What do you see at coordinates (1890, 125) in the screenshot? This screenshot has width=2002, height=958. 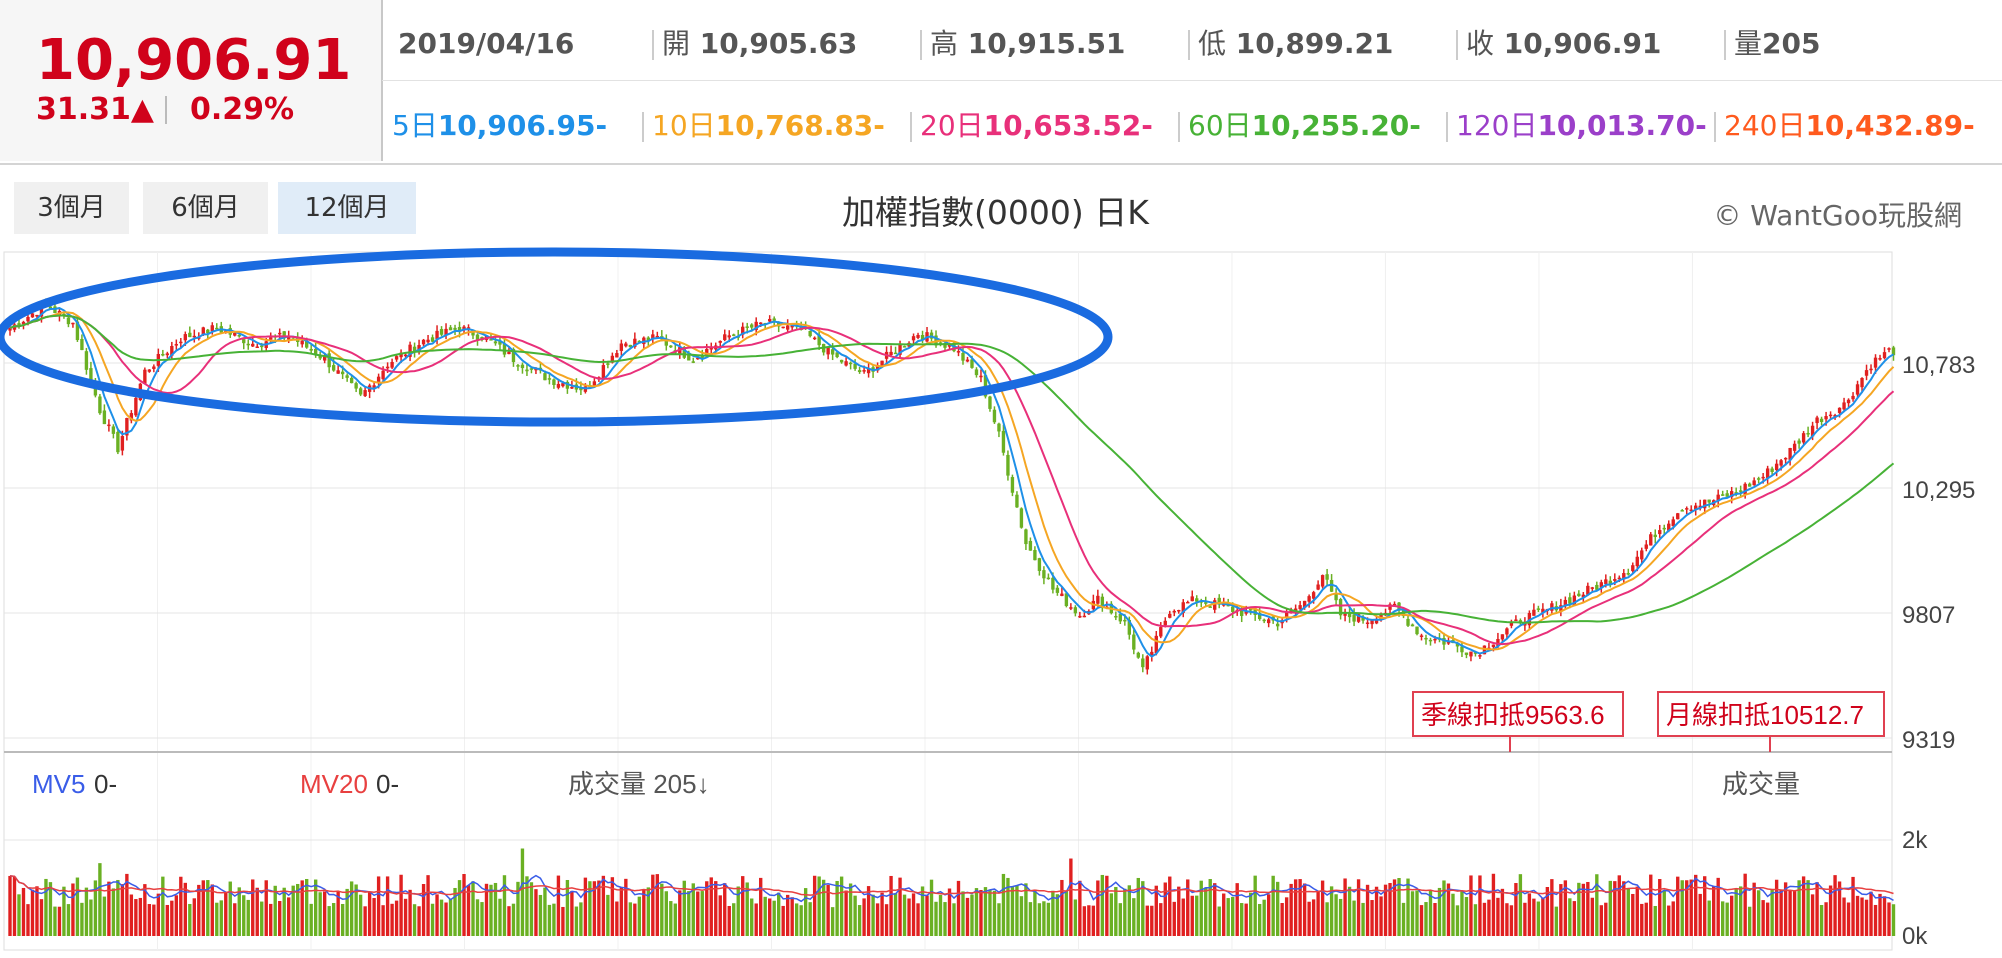 I see `ma-value: 10,432.89-` at bounding box center [1890, 125].